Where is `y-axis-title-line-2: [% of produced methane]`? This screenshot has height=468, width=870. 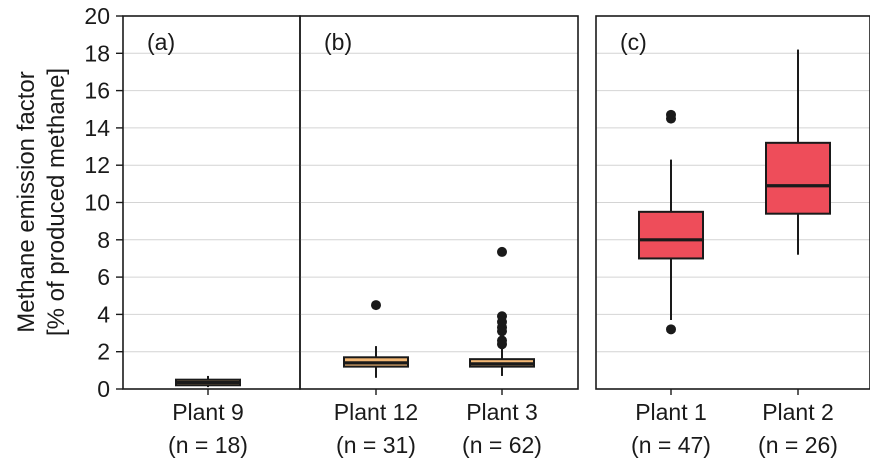
y-axis-title-line-2: [% of produced methane] is located at coordinates (56, 202).